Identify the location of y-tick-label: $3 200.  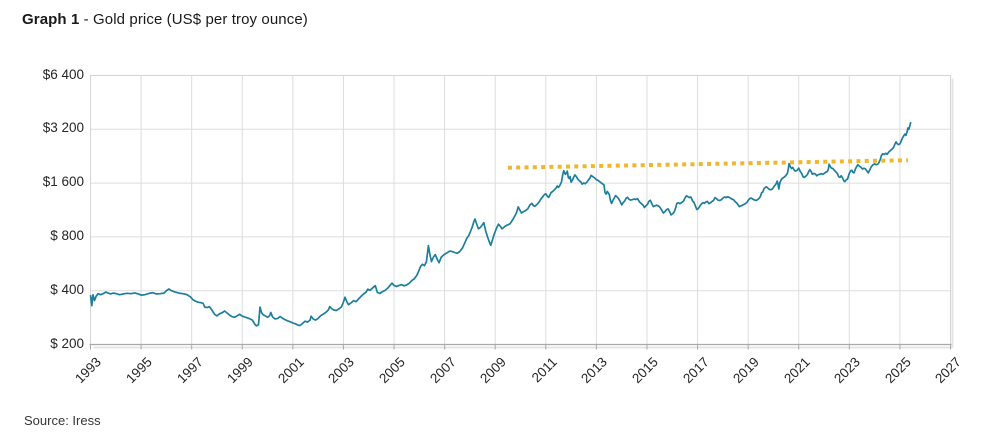
(63, 128).